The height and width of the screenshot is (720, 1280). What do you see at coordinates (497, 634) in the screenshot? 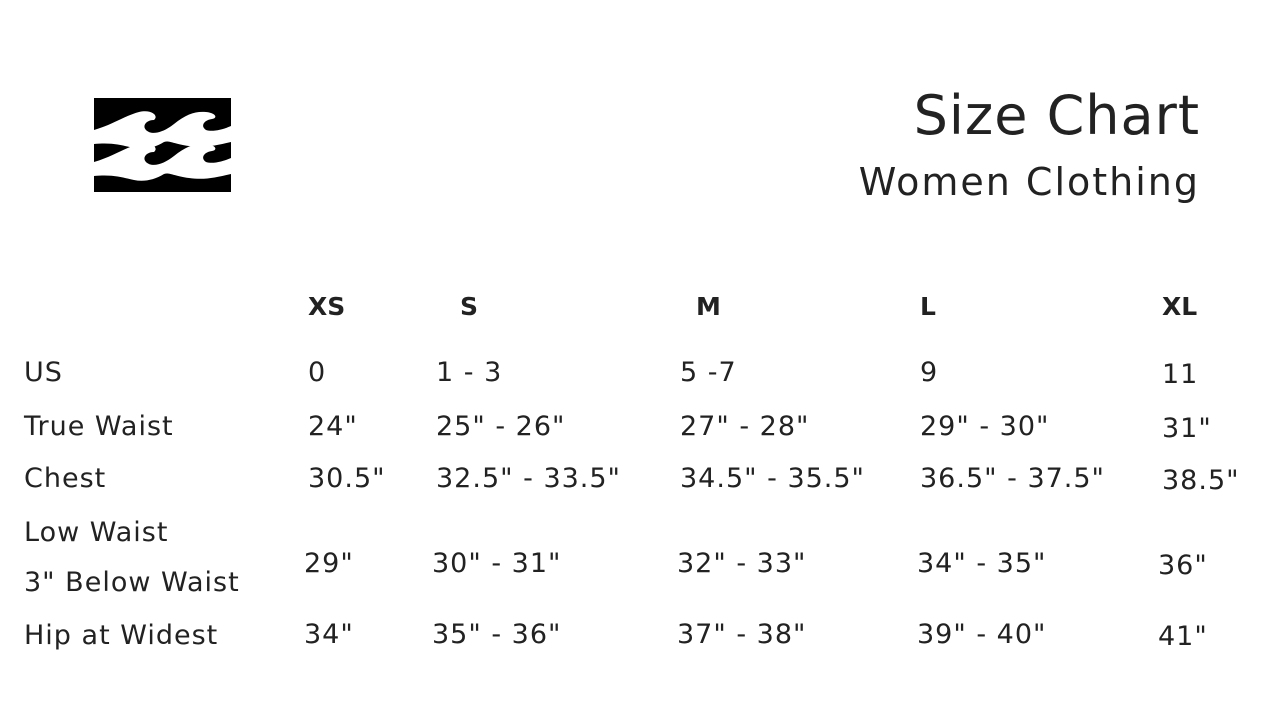
I see `cell: 35" - 36"` at bounding box center [497, 634].